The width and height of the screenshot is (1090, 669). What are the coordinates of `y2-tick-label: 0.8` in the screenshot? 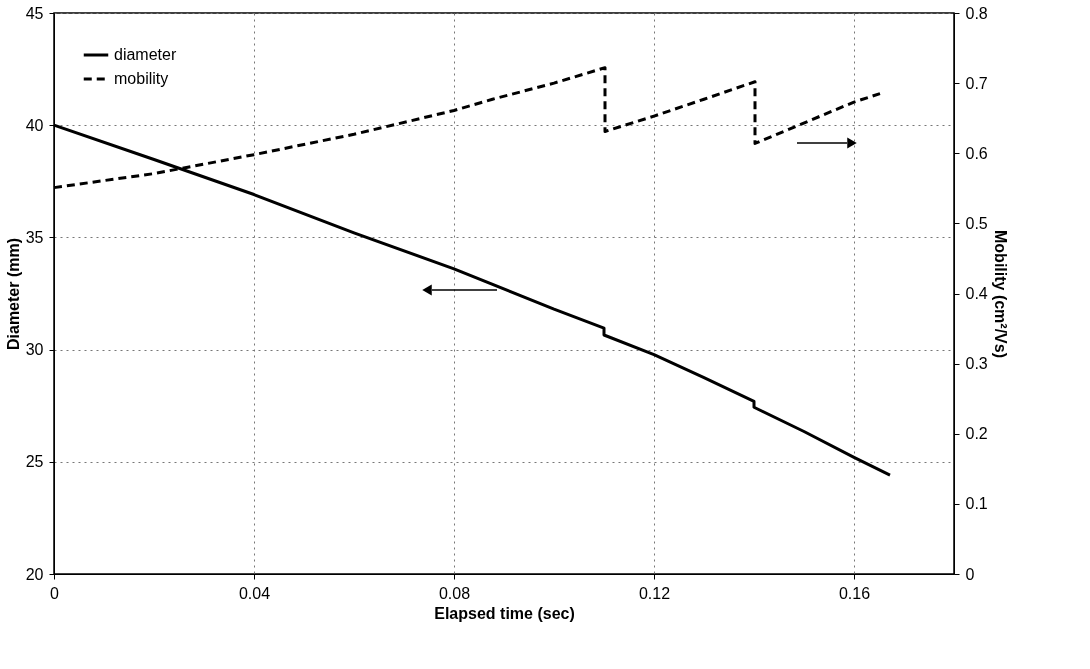 It's located at (976, 13).